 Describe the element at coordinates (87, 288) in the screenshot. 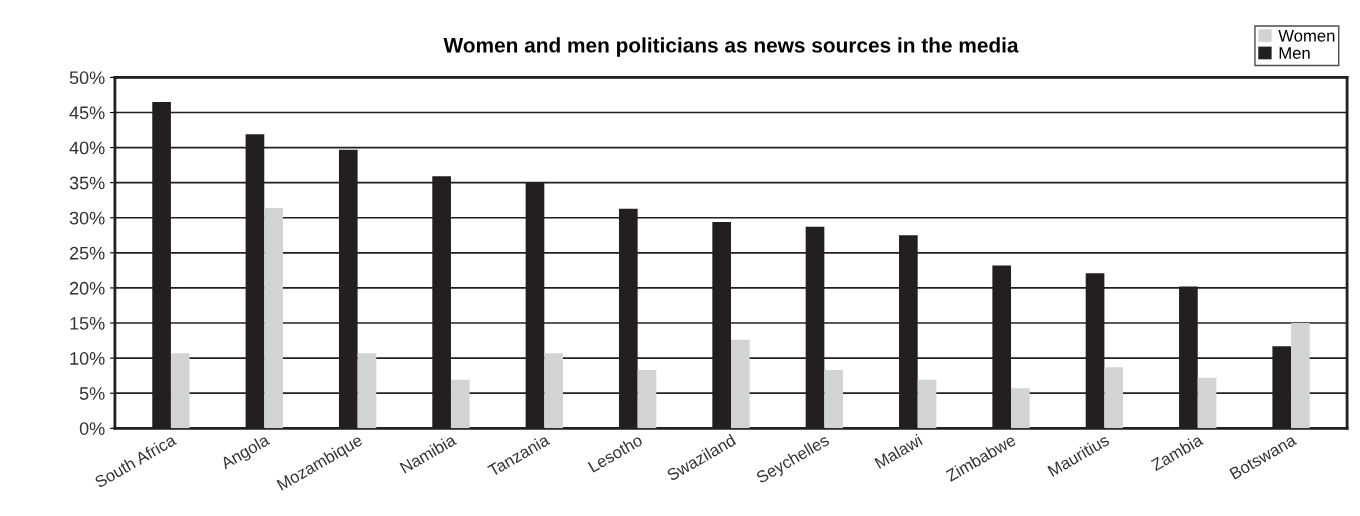

I see `y-tick-label: 20%` at that location.